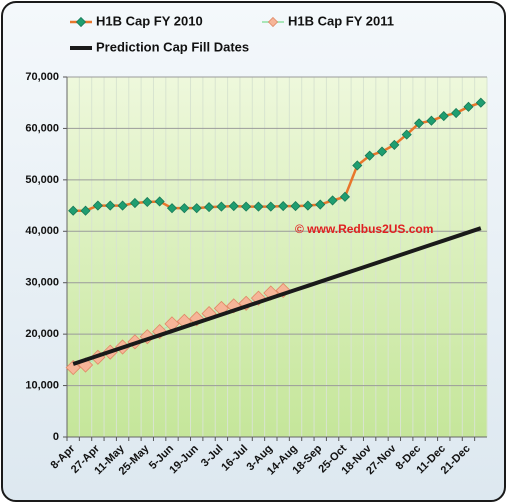 The height and width of the screenshot is (504, 508). What do you see at coordinates (42, 128) in the screenshot?
I see `y-tick-label: 60,000` at bounding box center [42, 128].